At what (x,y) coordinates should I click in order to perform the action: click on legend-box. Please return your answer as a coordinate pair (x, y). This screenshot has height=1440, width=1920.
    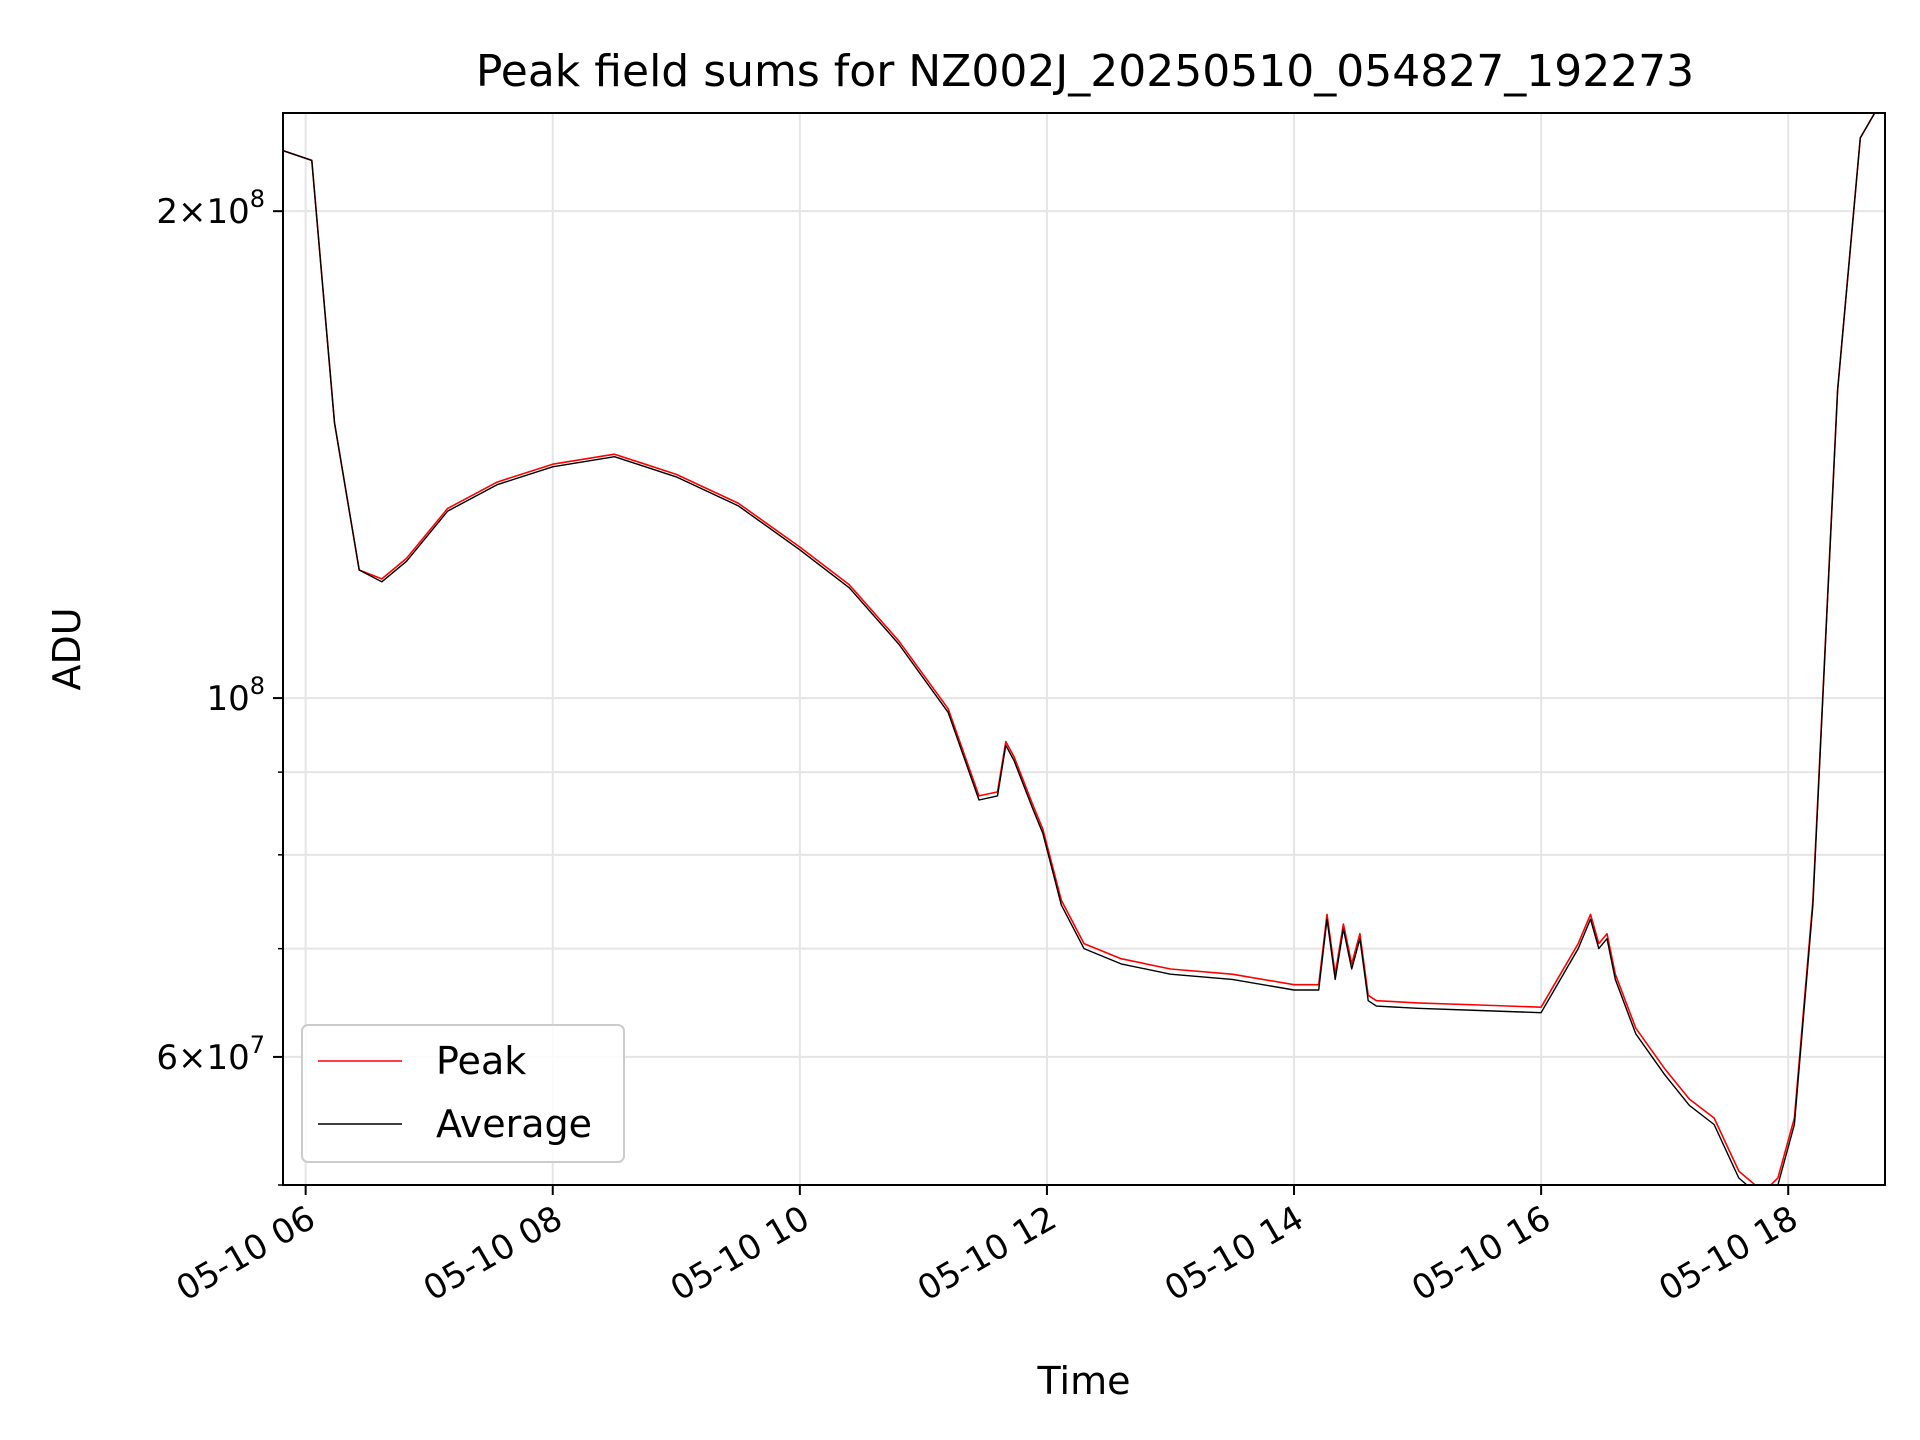
    Looking at the image, I should click on (463, 1093).